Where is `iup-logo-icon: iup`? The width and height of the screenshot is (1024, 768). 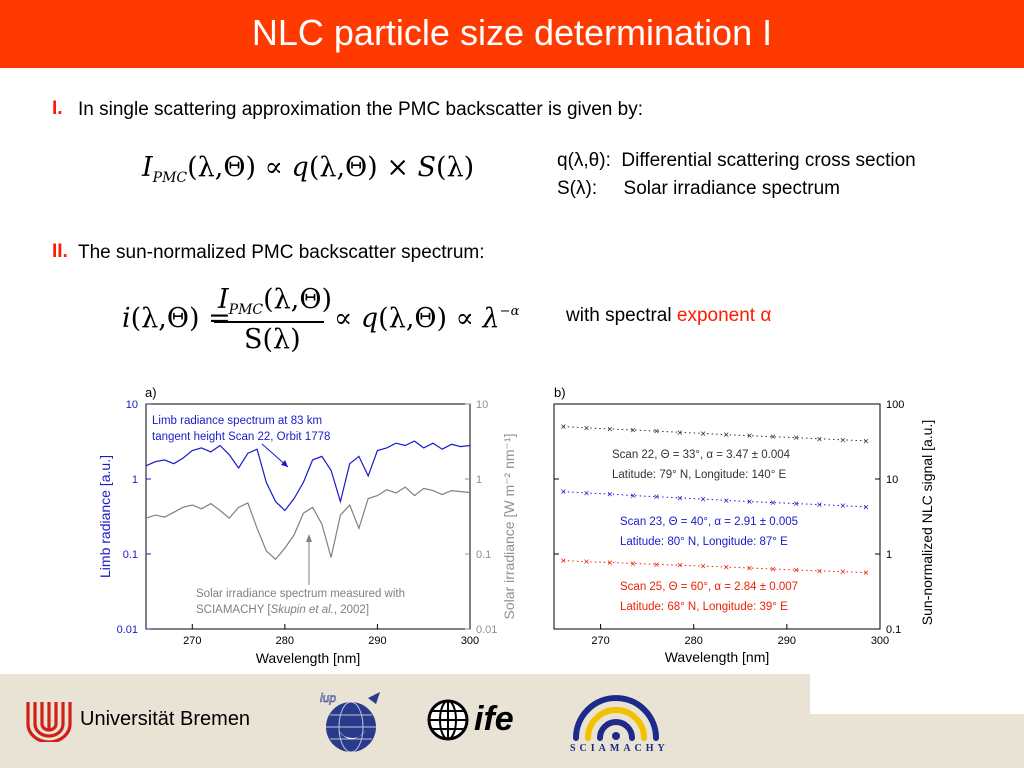 iup-logo-icon: iup is located at coordinates (350, 722).